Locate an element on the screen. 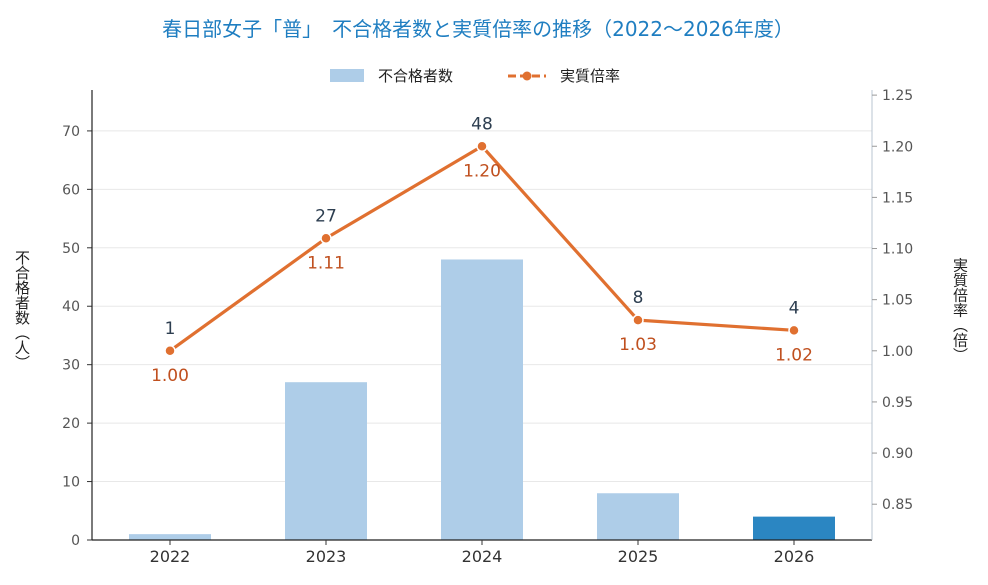 This screenshot has height=585, width=988. line-value-label: 1.20 is located at coordinates (482, 171).